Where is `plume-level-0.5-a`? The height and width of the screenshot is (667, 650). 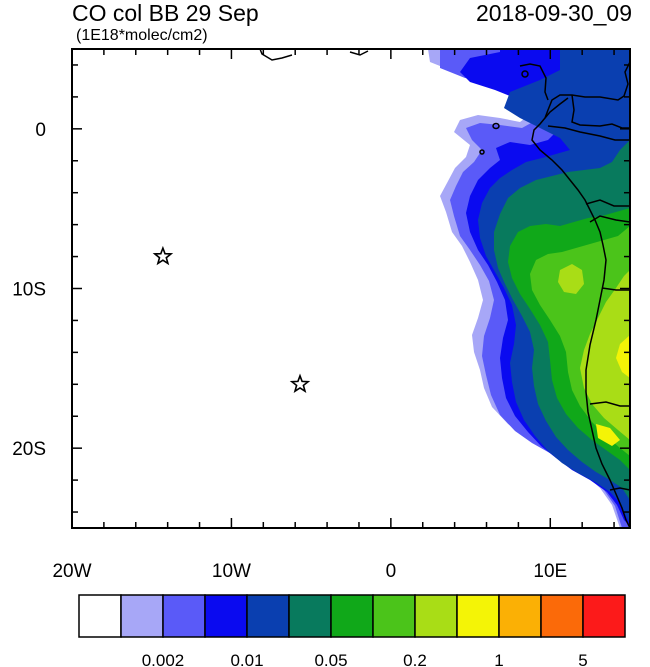 plume-level-0.5-a is located at coordinates (623, 356).